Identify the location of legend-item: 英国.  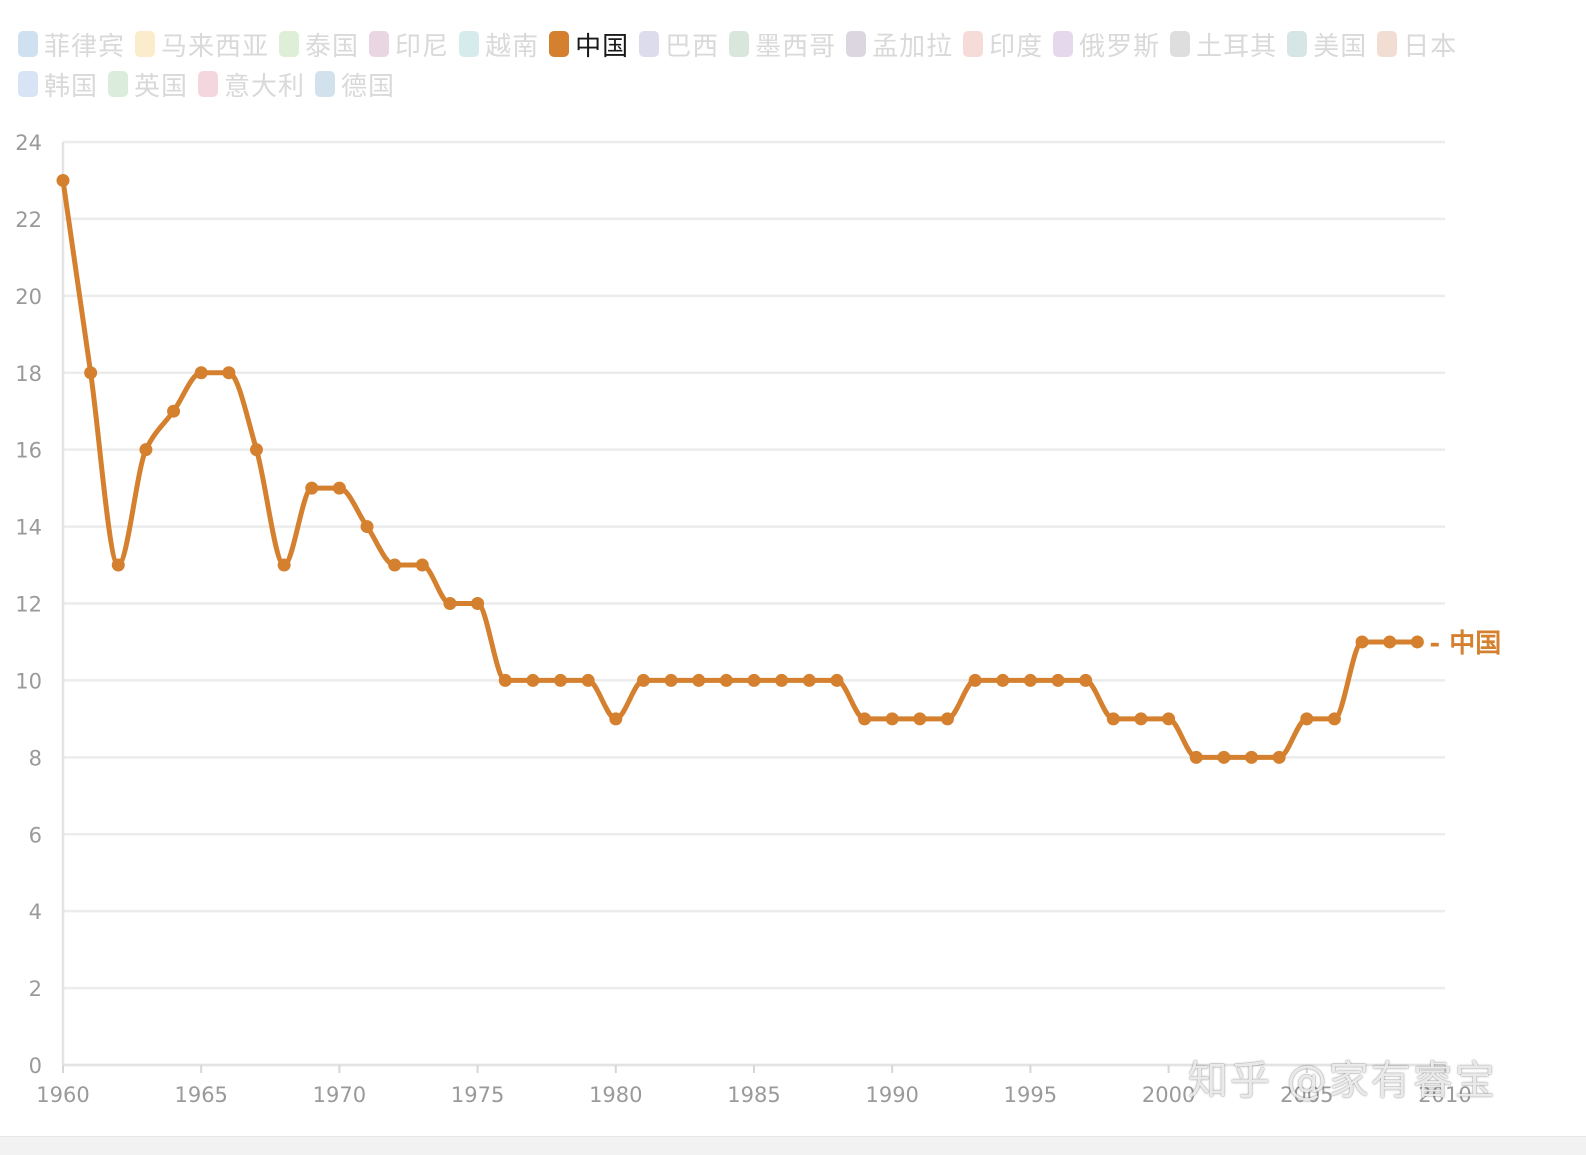
(148, 84).